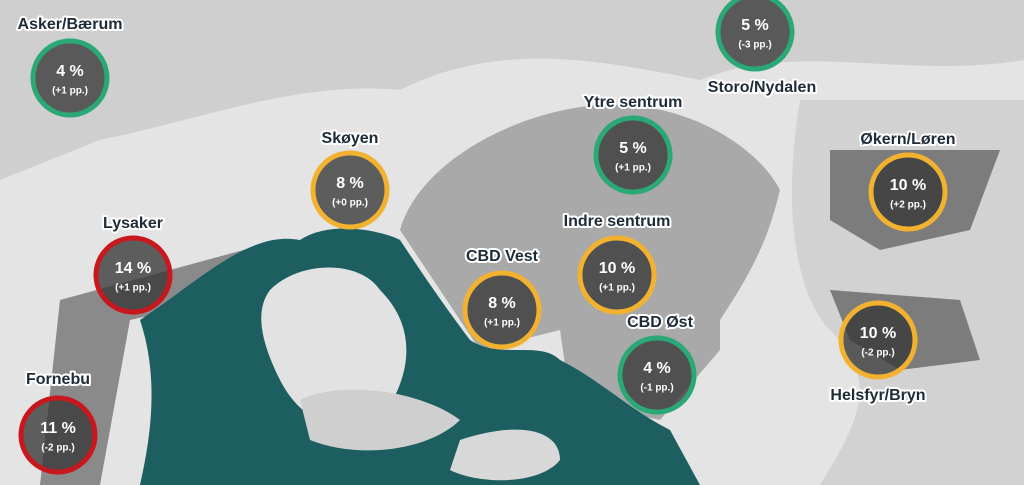 The height and width of the screenshot is (485, 1024). Describe the element at coordinates (350, 203) in the screenshot. I see `region-change: (+0 pp.)` at that location.